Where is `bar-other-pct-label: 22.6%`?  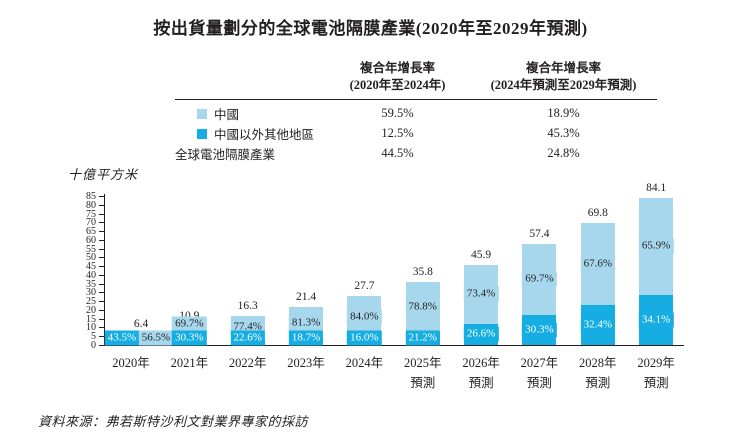
bar-other-pct-label: 22.6% is located at coordinates (247, 337).